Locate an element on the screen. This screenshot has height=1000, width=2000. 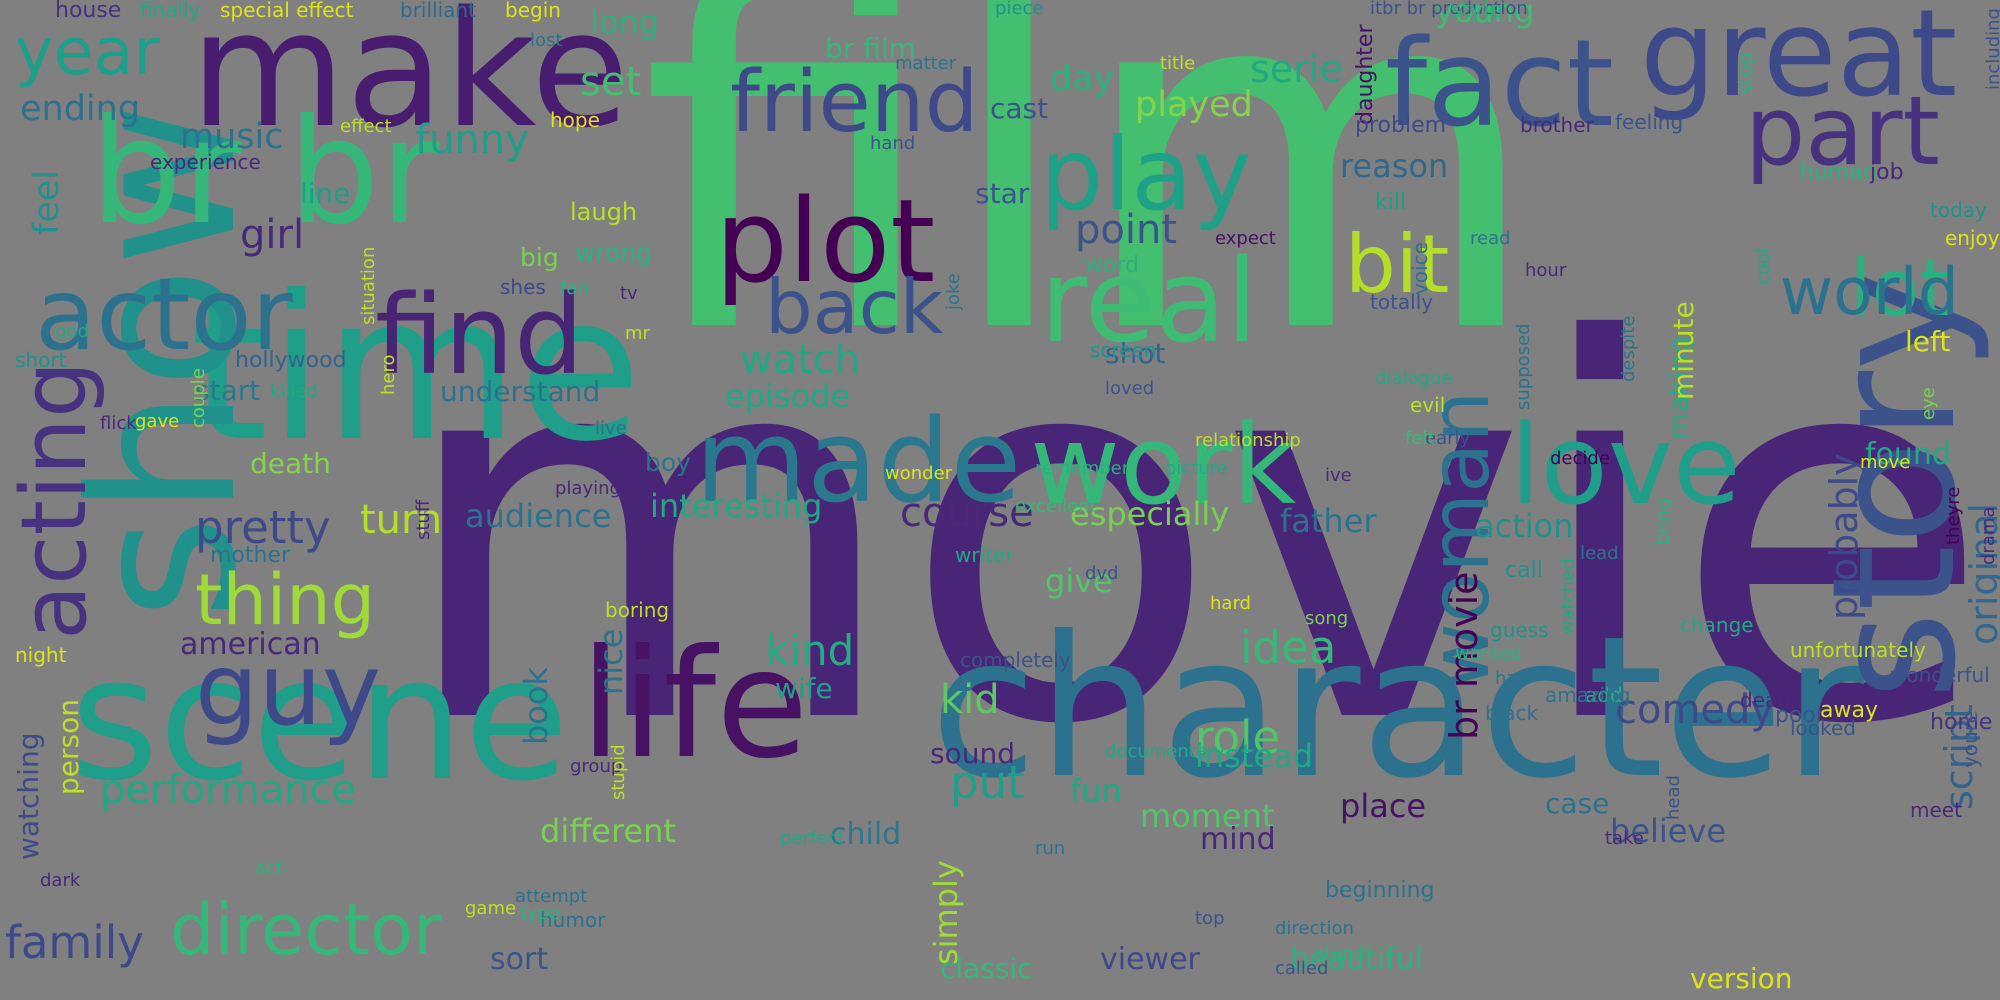
word-viewer: viewer is located at coordinates (1150, 959).